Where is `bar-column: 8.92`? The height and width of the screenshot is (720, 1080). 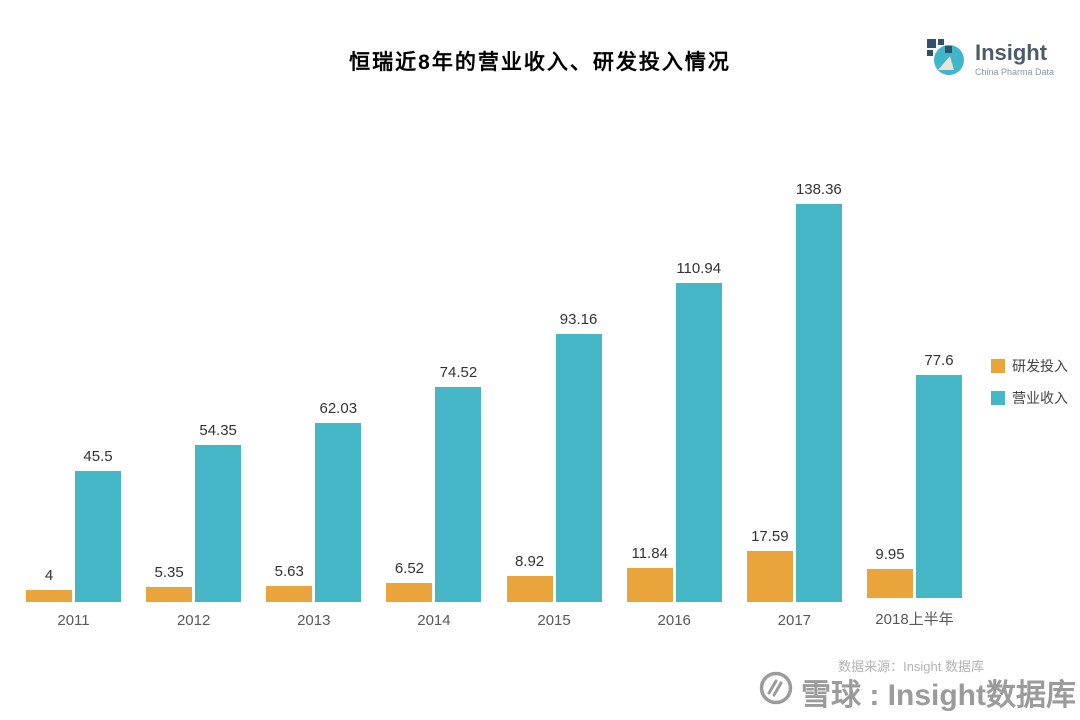
bar-column: 8.92 is located at coordinates (529, 577).